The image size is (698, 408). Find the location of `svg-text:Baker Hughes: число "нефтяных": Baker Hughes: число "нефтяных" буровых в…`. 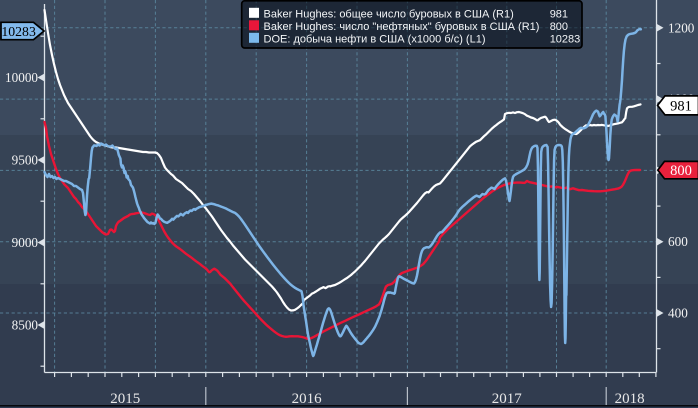

svg-text:Baker Hughes: число "нефтяных": Baker Hughes: число "нефтяных" буровых в… is located at coordinates (402, 27).